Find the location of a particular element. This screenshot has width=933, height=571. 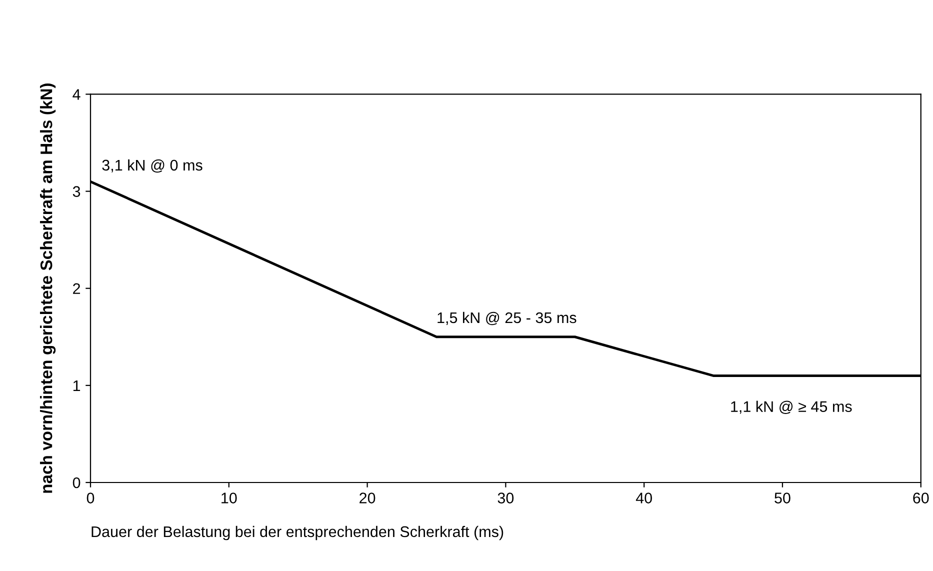

x-tick-label: 60 is located at coordinates (921, 498).